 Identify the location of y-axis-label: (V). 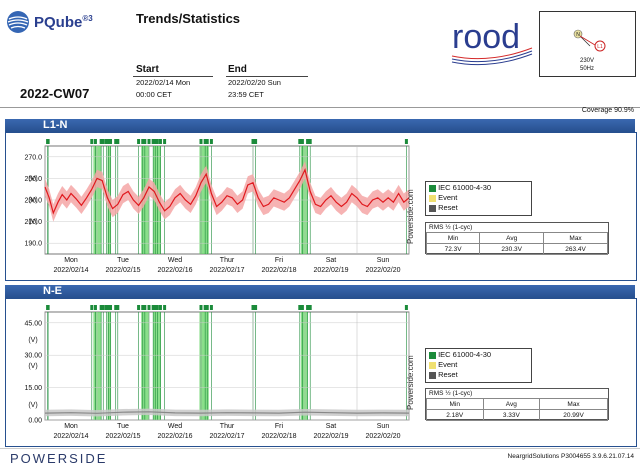
(32, 366).